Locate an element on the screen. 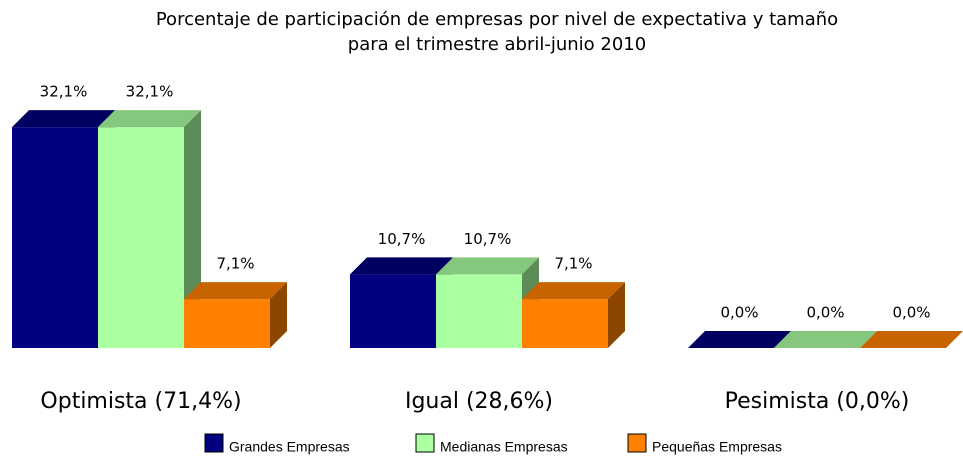 This screenshot has width=963, height=461. x-tick-label: Optimista (71,4%) is located at coordinates (140, 401).